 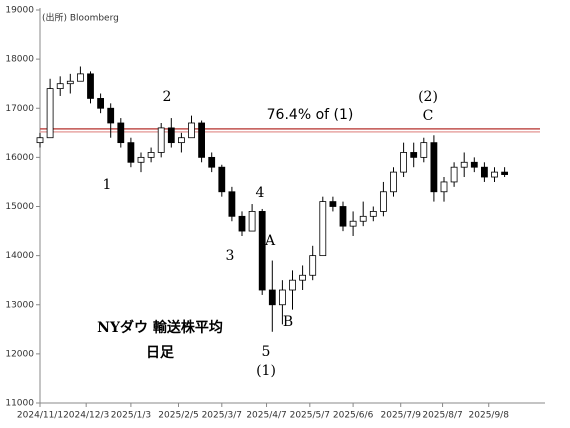 I want to click on y-tick-label: 11000, so click(x=19, y=404).